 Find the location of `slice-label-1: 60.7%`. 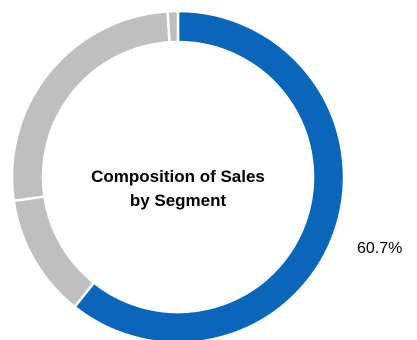

slice-label-1: 60.7% is located at coordinates (379, 248).